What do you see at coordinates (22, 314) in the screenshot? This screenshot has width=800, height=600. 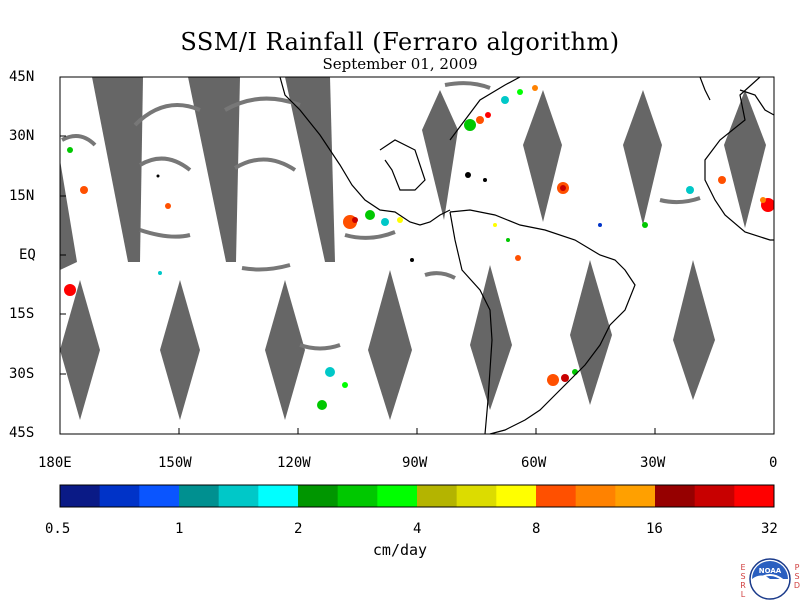 I see `lat-label-15s: 15S` at bounding box center [22, 314].